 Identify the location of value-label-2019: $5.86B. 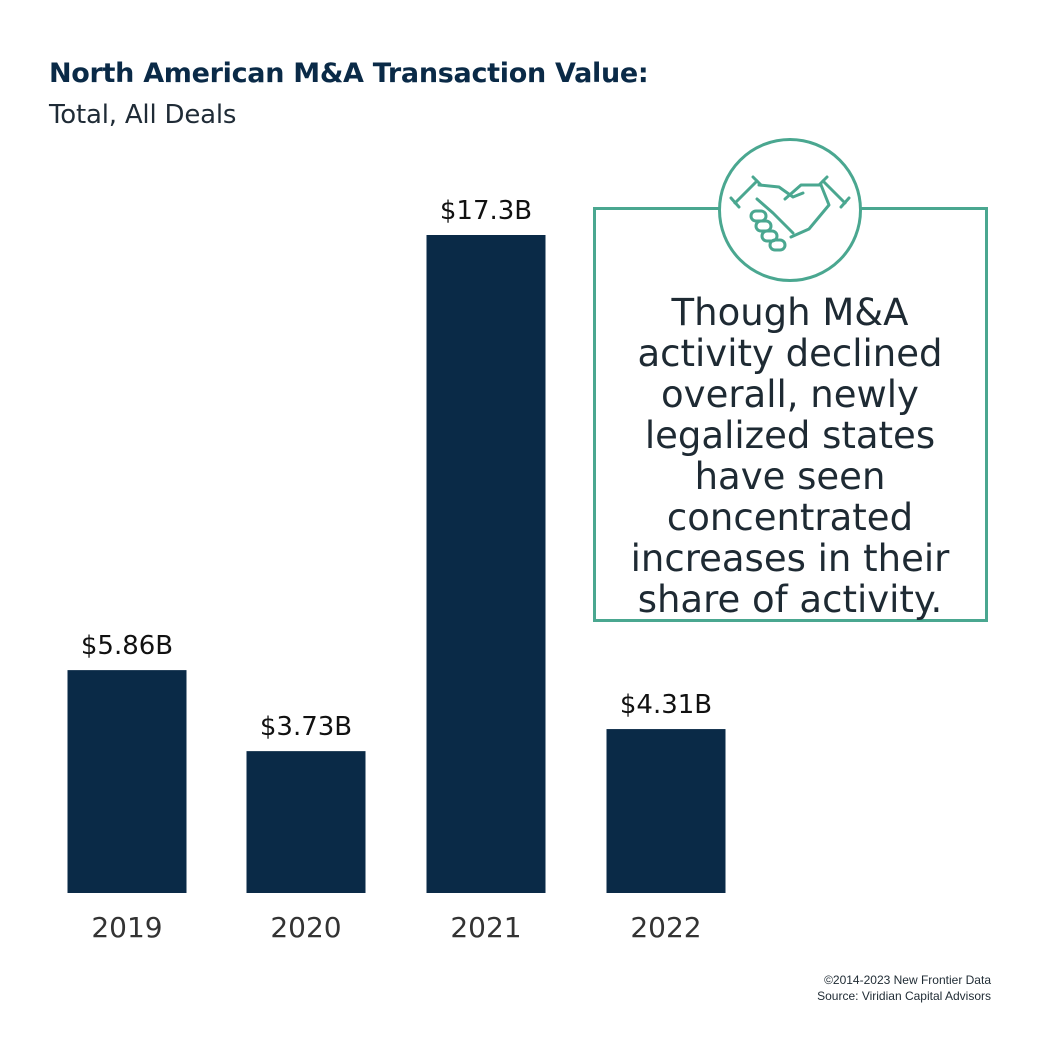
(127, 646).